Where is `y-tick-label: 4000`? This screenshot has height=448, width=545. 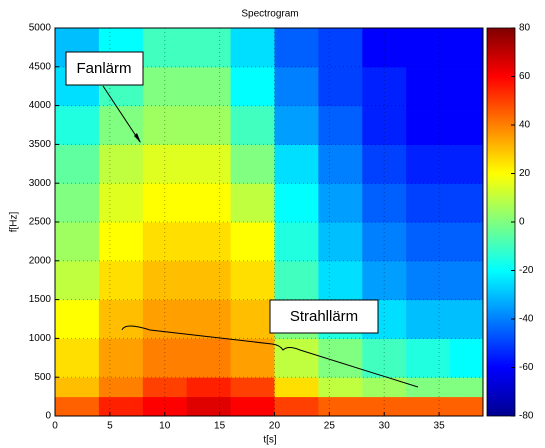 y-tick-label: 4000 is located at coordinates (40, 105).